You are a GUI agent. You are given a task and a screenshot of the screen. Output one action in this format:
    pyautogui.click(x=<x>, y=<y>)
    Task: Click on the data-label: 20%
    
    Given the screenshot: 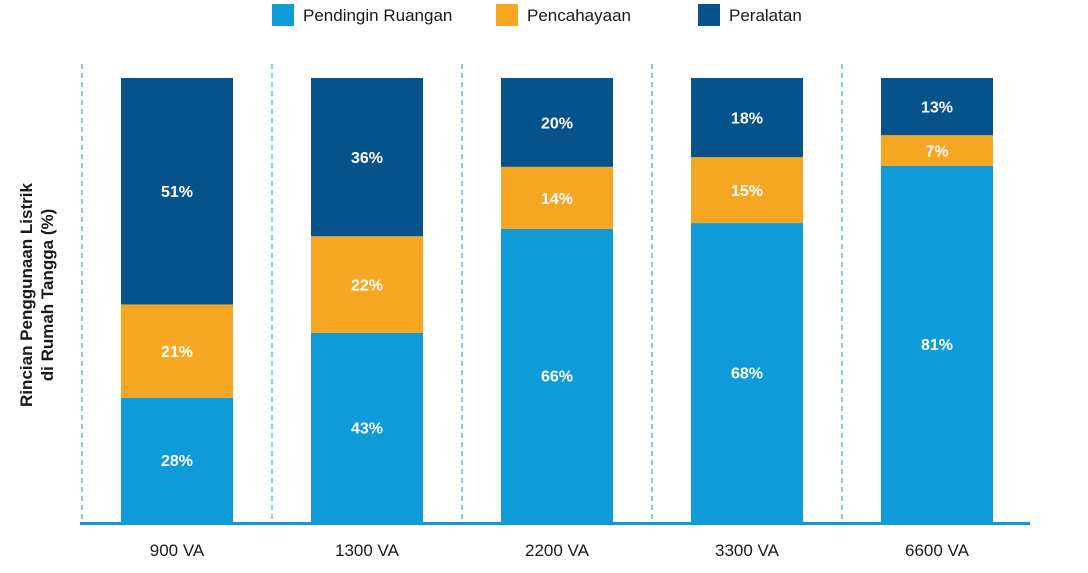 What is the action you would take?
    pyautogui.click(x=557, y=123)
    